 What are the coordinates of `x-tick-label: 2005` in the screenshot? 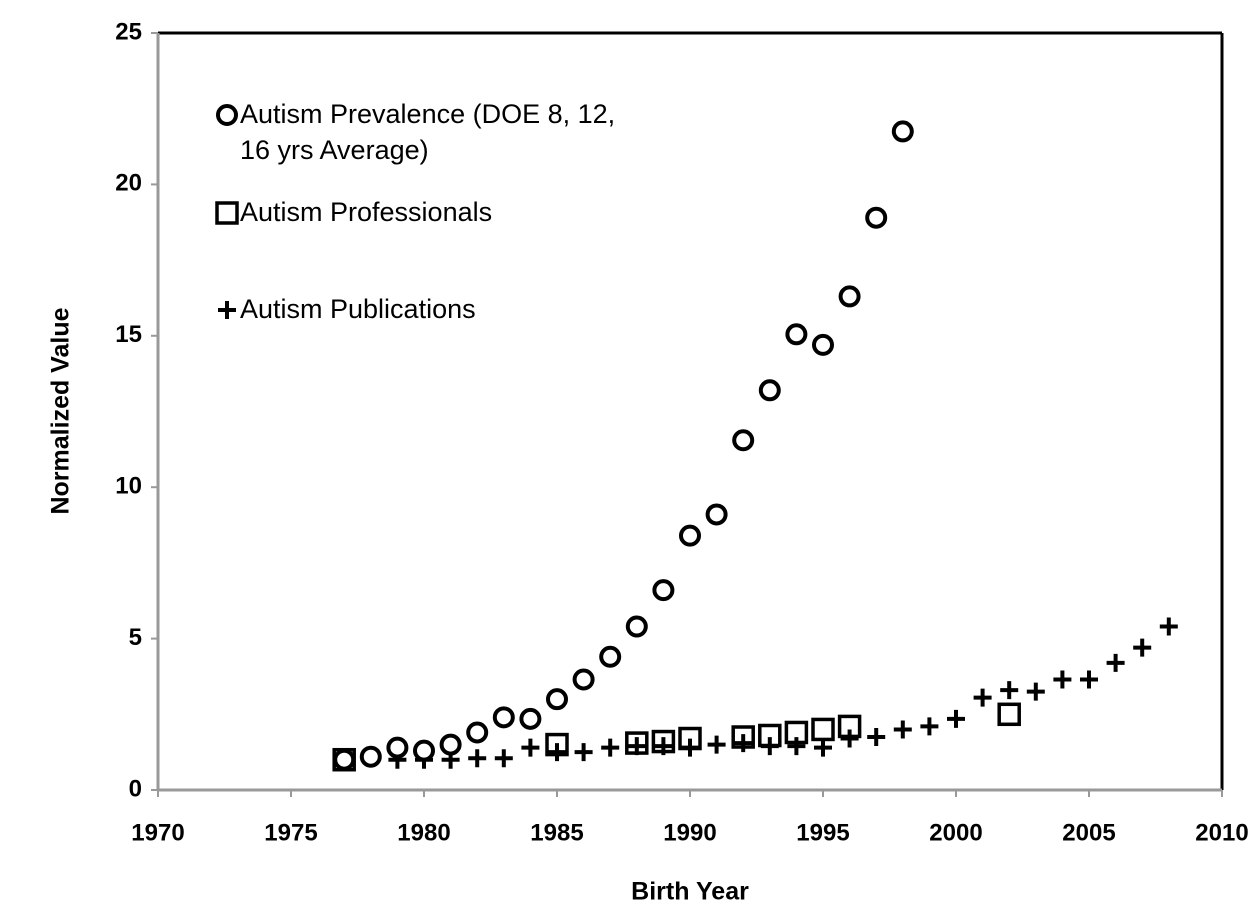 It's located at (1088, 832).